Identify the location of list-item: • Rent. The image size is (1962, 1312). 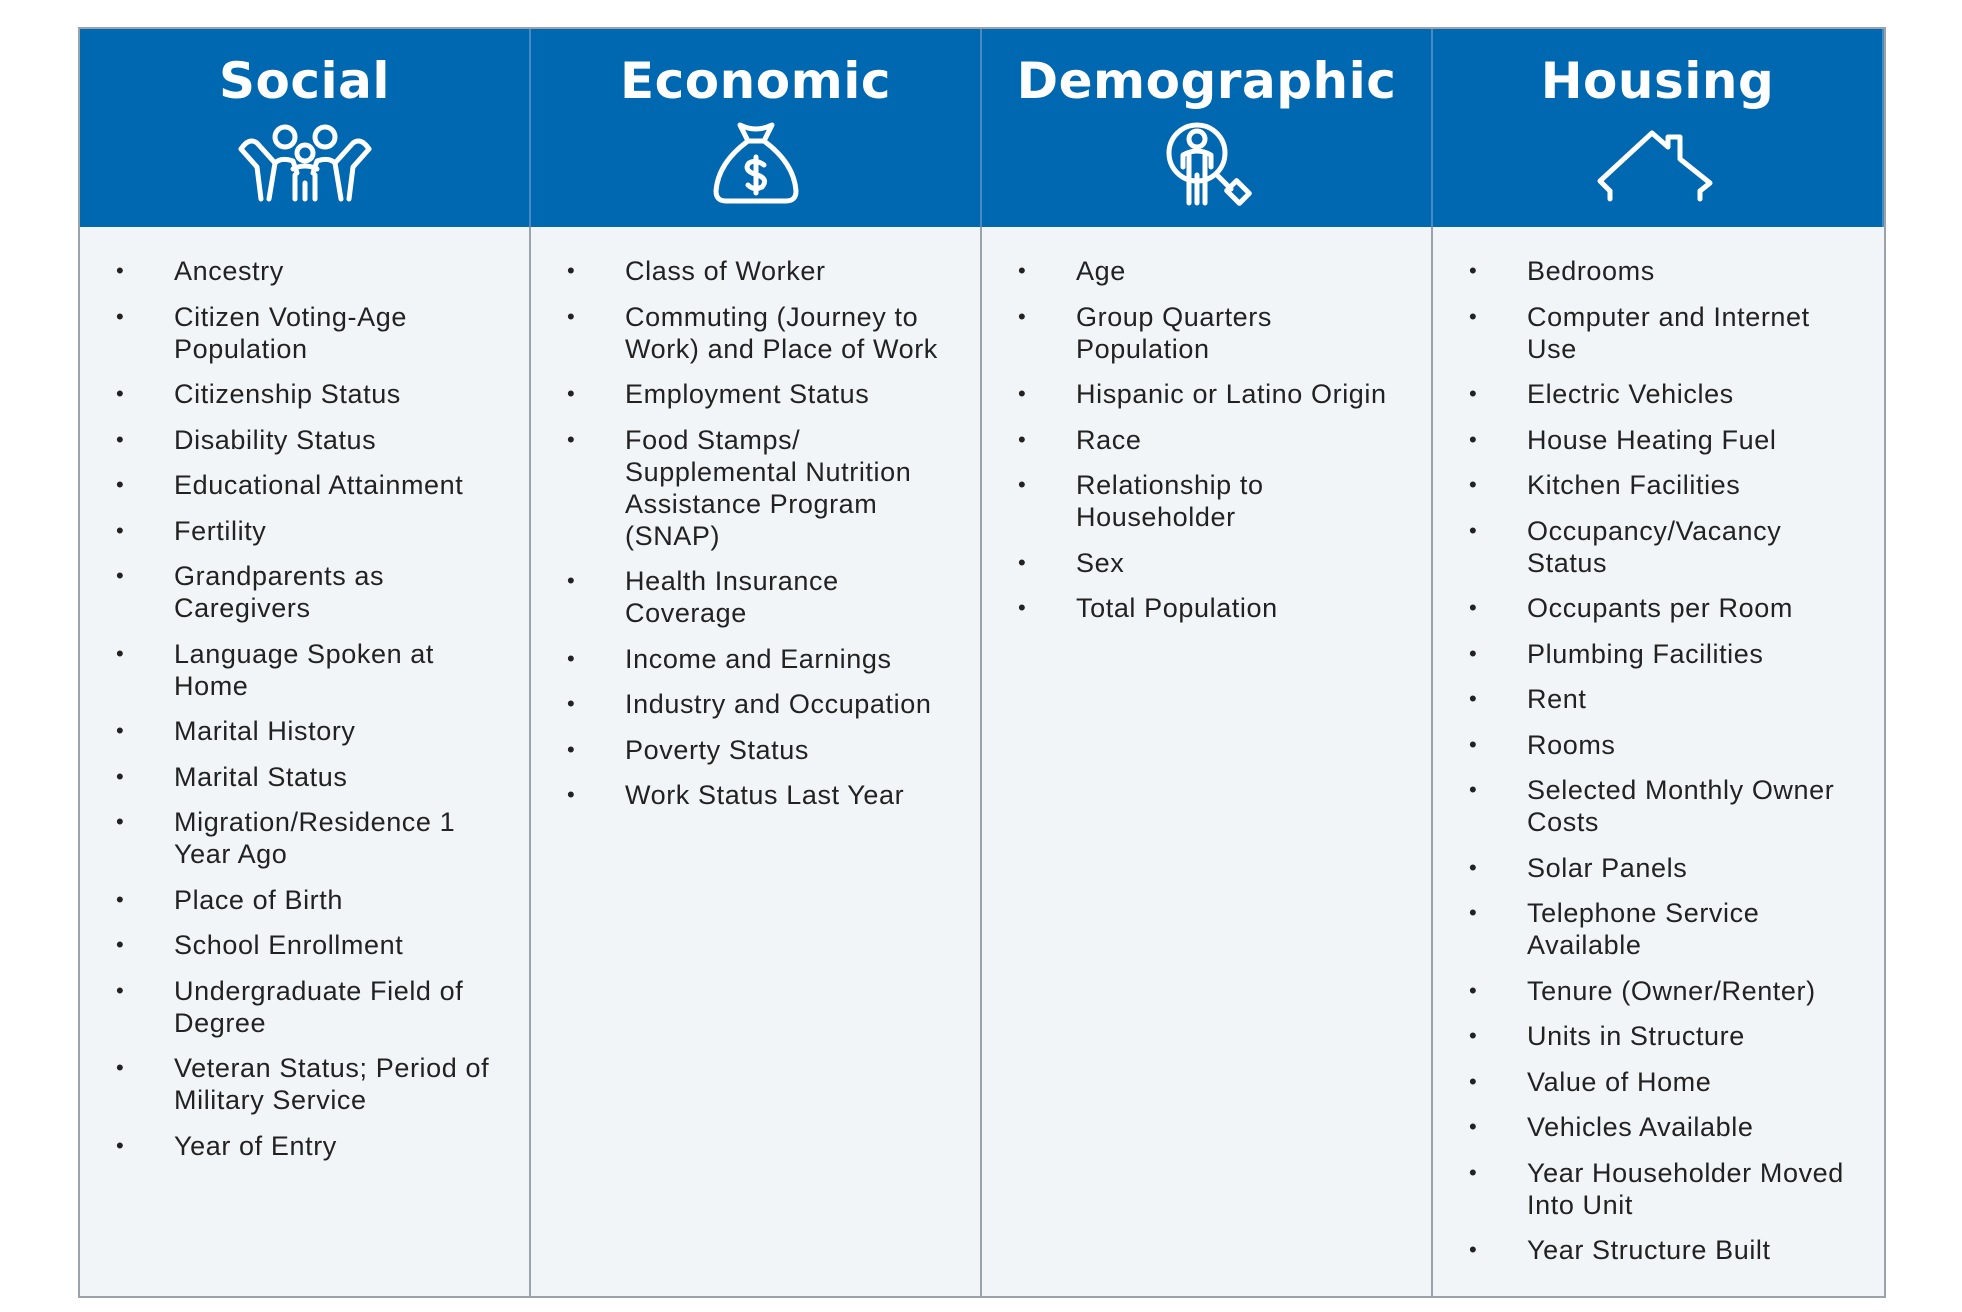
(1666, 699).